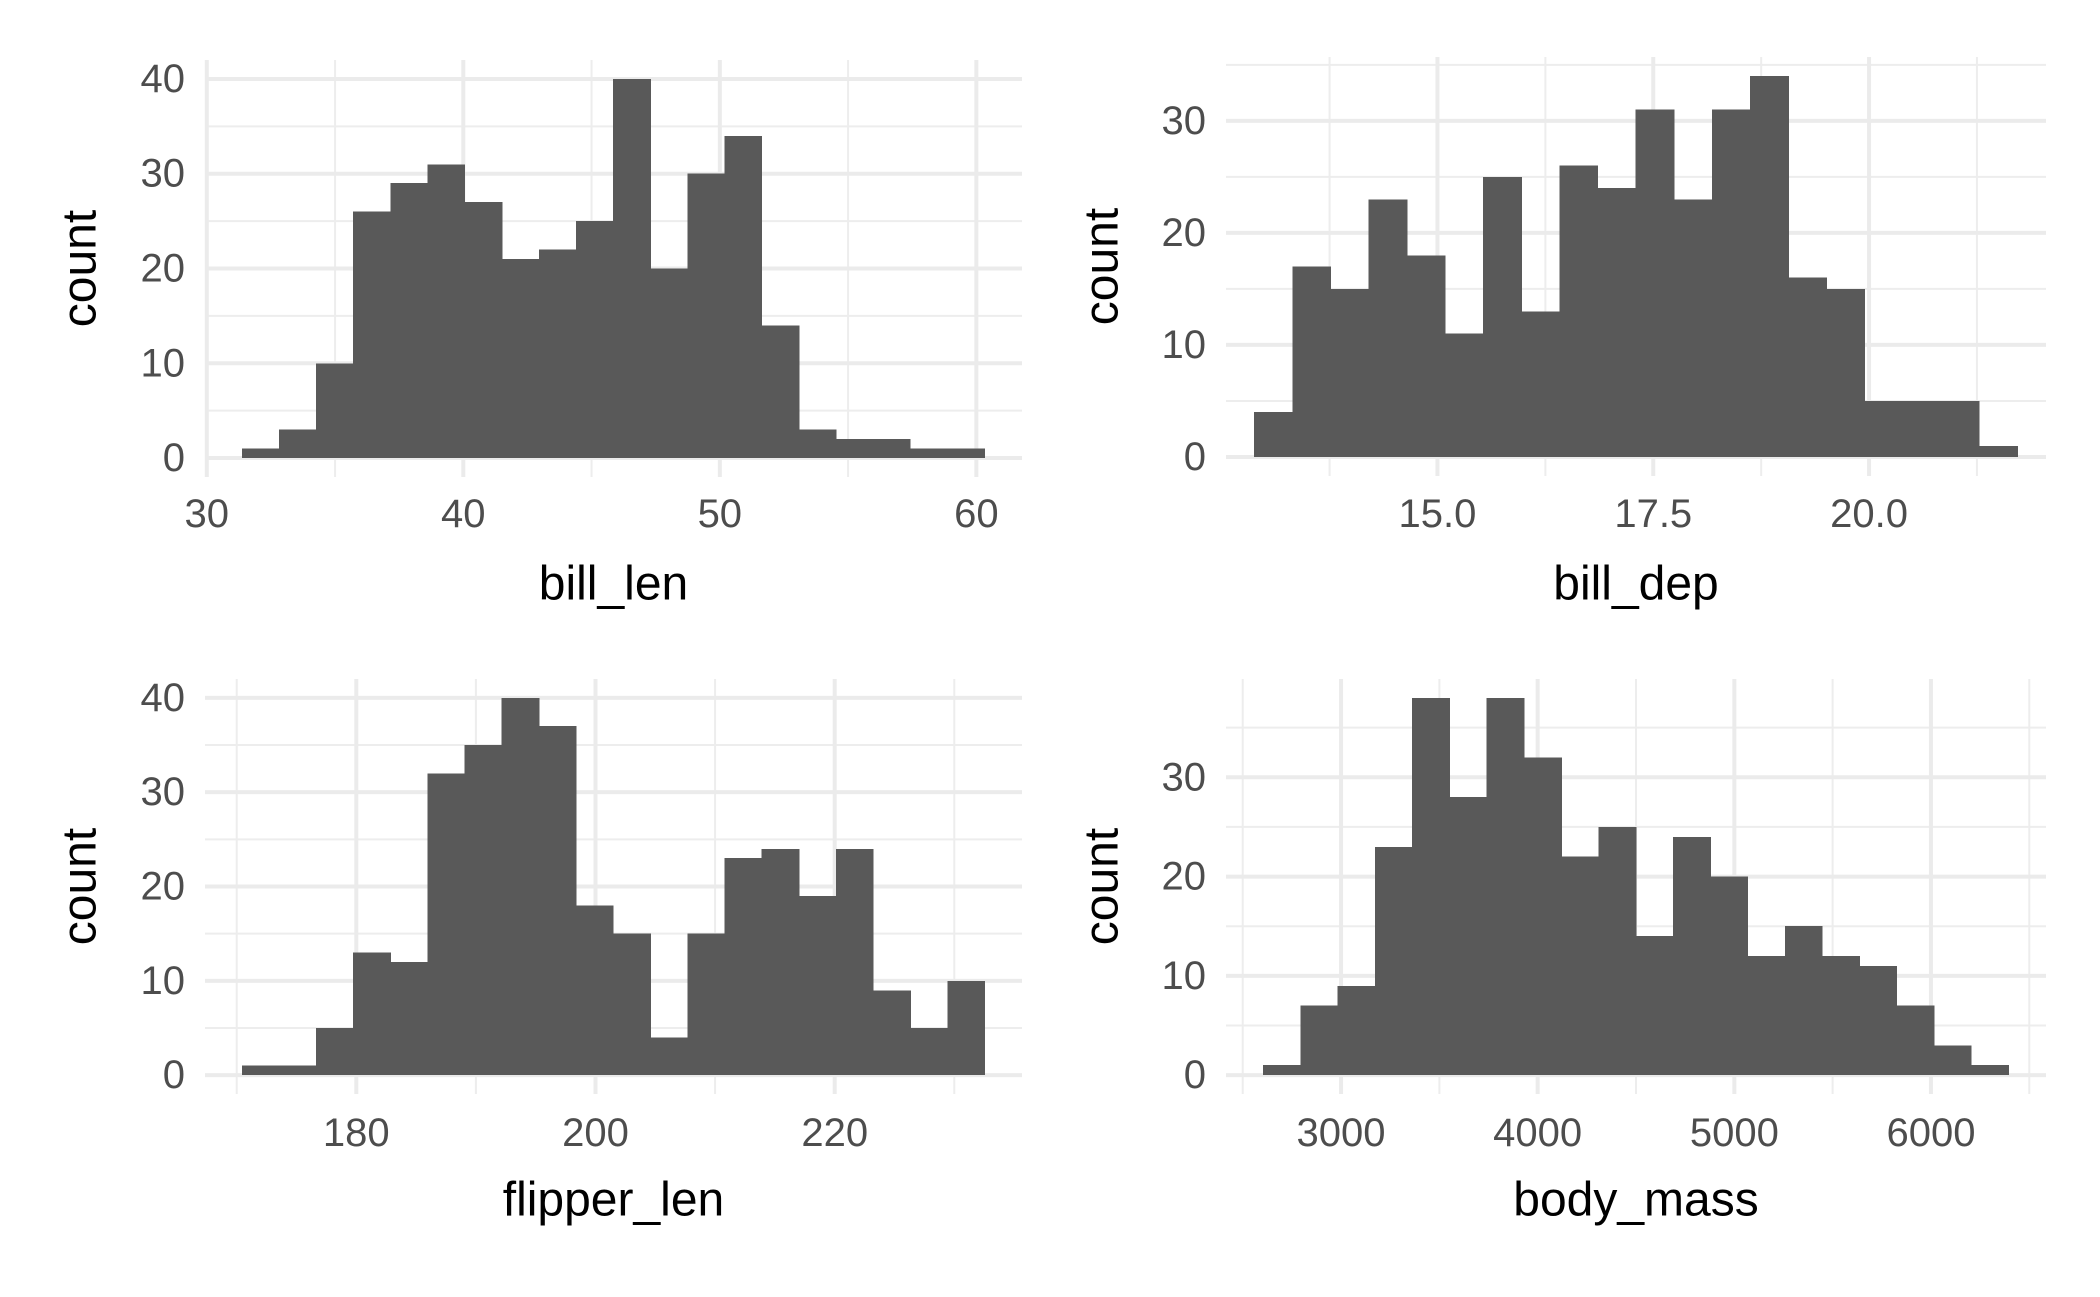 This screenshot has width=2100, height=1297. I want to click on x-tick-label: 60, so click(976, 514).